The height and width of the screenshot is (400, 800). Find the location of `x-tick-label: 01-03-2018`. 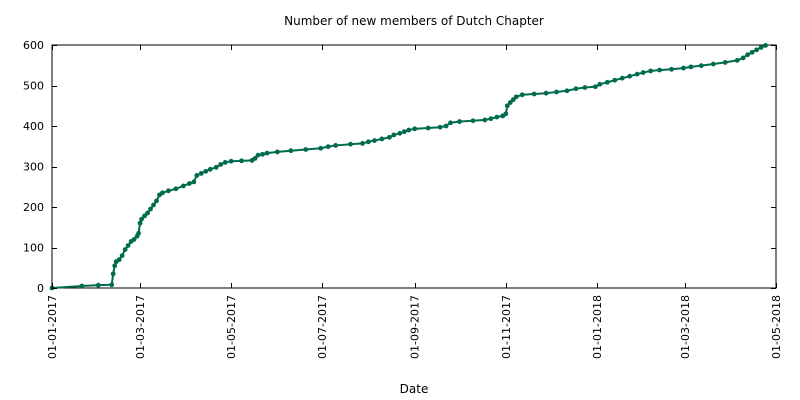

x-tick-label: 01-03-2018 is located at coordinates (685, 327).